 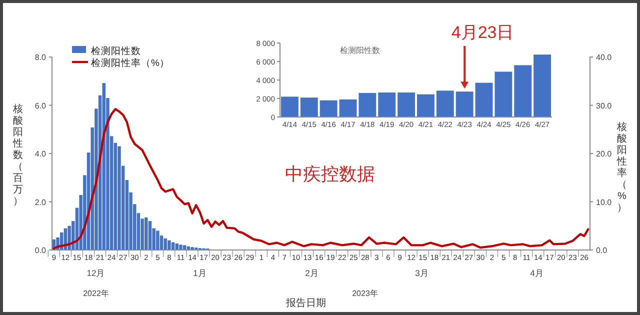 What do you see at coordinates (305, 303) in the screenshot?
I see `x-axis-title: 报告日期` at bounding box center [305, 303].